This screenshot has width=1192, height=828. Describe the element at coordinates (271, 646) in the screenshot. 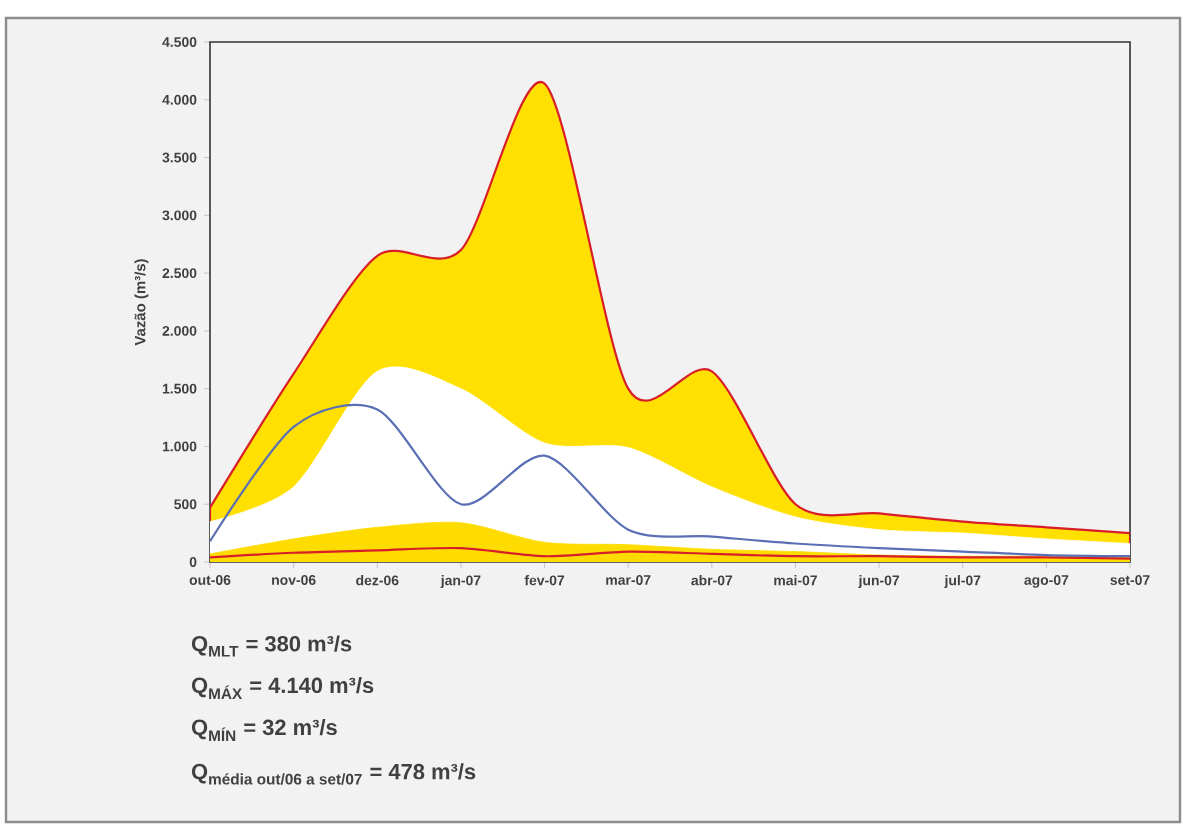

I see `text: $\text{\bfseries Q}_{\text{\bfseries MLT}}\text{\bfseries\ = 380 m³/s}$` at that location.